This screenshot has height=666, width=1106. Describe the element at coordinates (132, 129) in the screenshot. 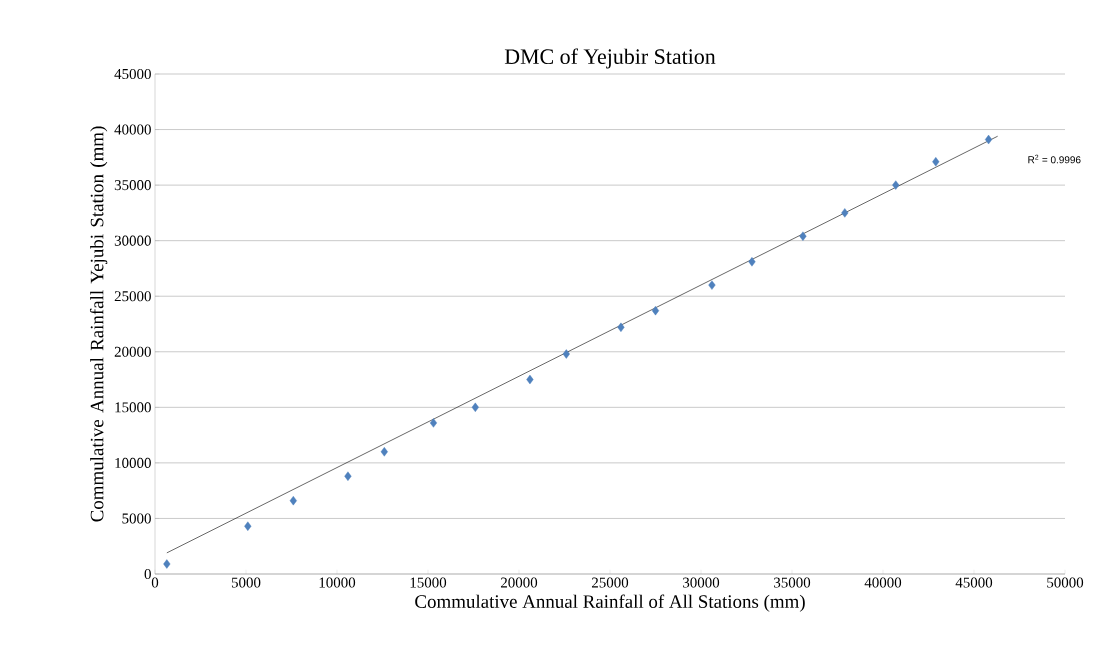

I see `y-tick-label: 40000` at that location.